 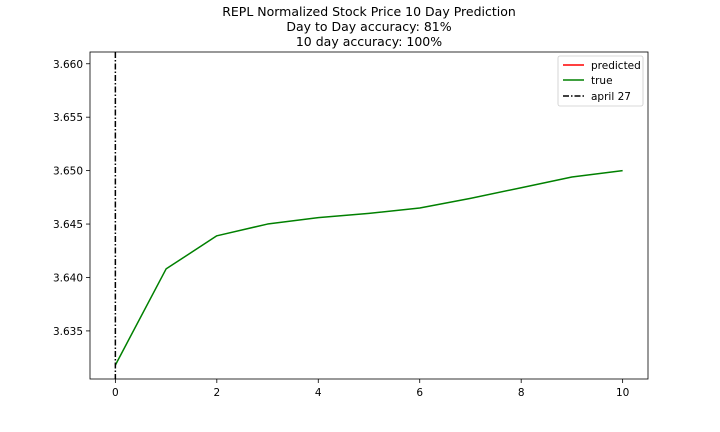 What do you see at coordinates (68, 172) in the screenshot?
I see `y-tick-label: 3.650` at bounding box center [68, 172].